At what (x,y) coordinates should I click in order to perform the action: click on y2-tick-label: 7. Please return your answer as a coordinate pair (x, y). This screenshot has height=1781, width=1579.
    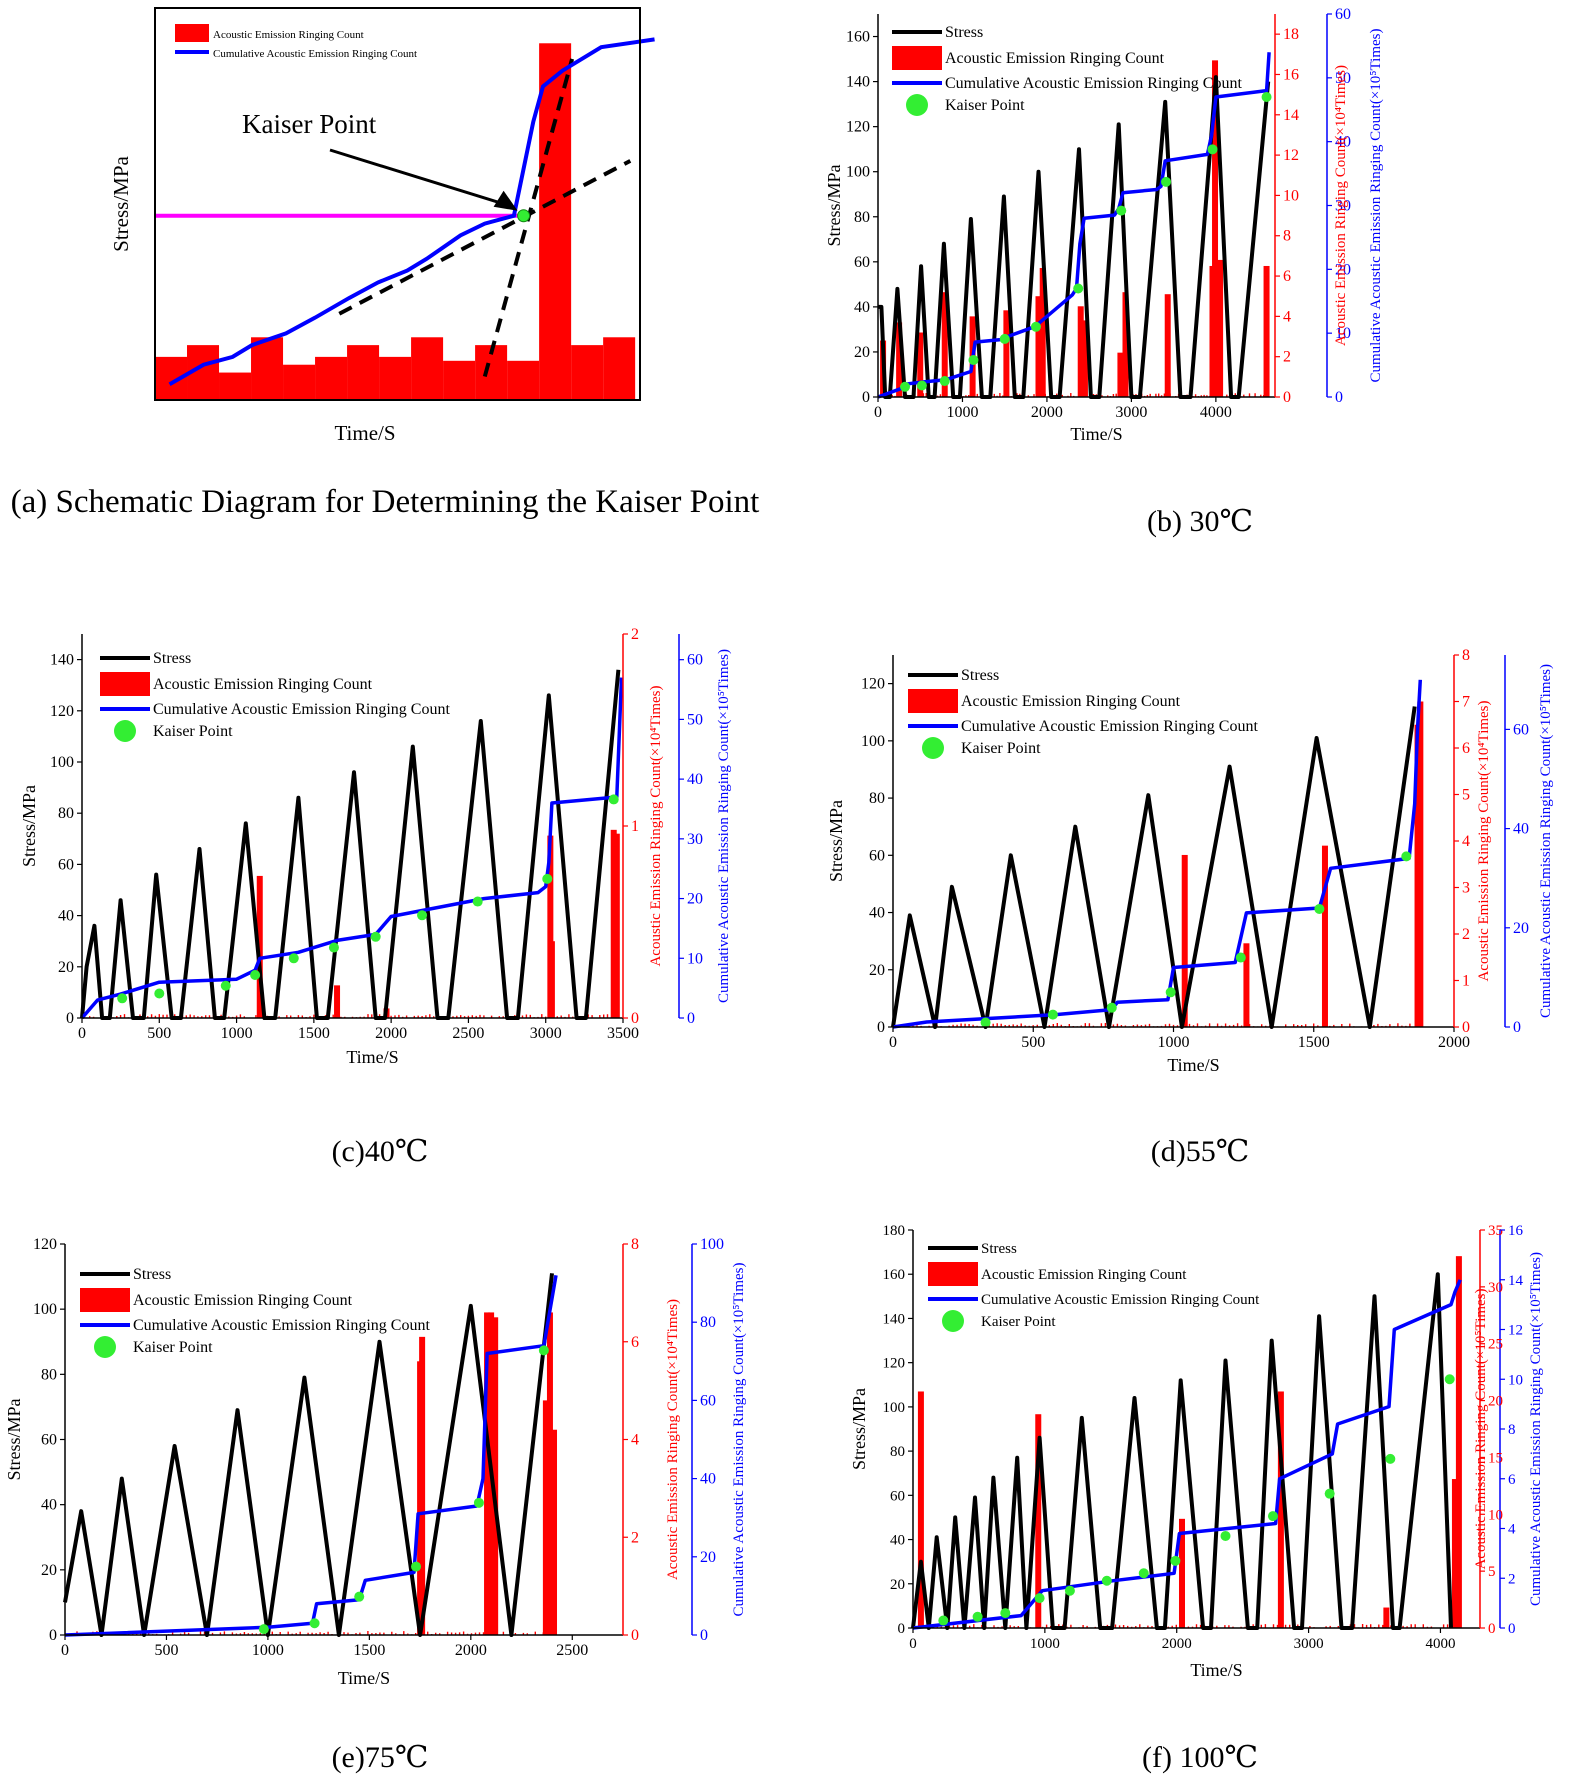
    Looking at the image, I should click on (1466, 702).